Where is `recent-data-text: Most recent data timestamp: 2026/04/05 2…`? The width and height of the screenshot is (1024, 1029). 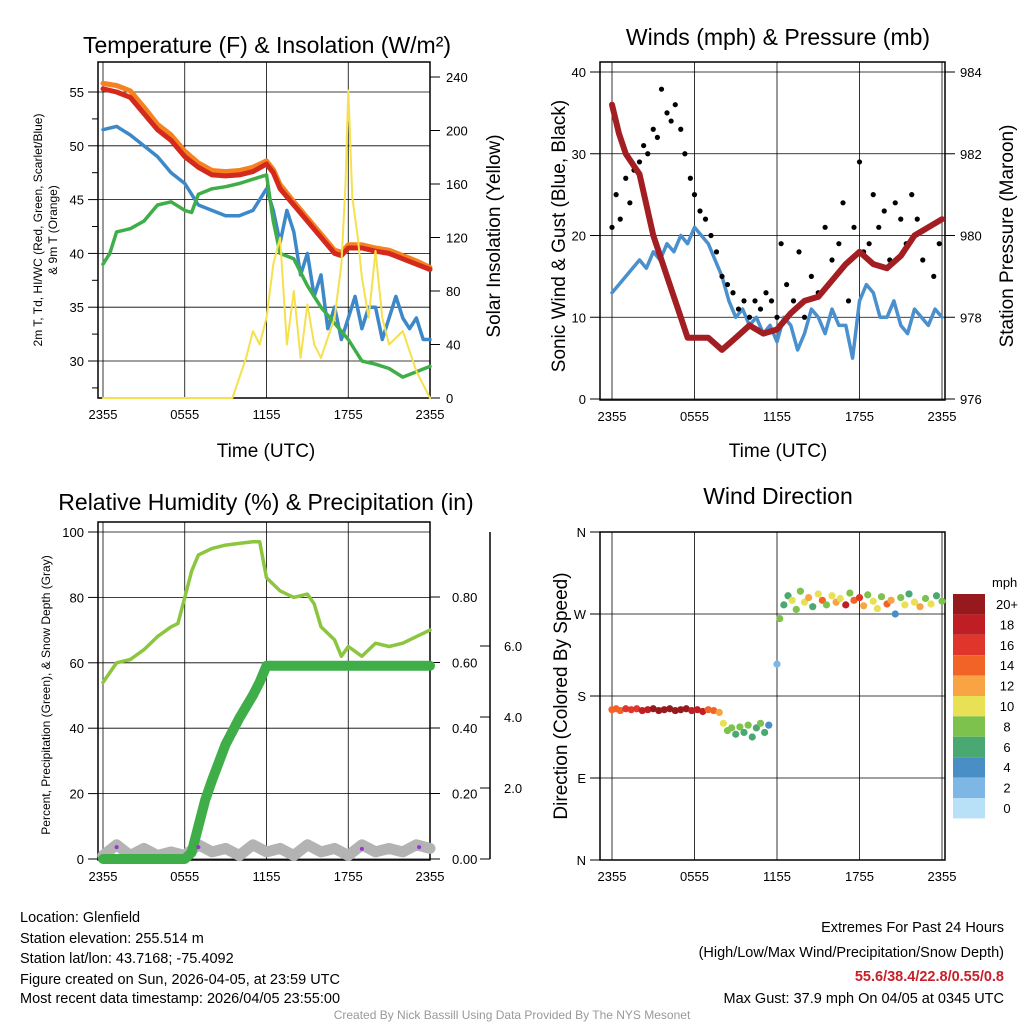
recent-data-text: Most recent data timestamp: 2026/04/05 2… is located at coordinates (180, 999).